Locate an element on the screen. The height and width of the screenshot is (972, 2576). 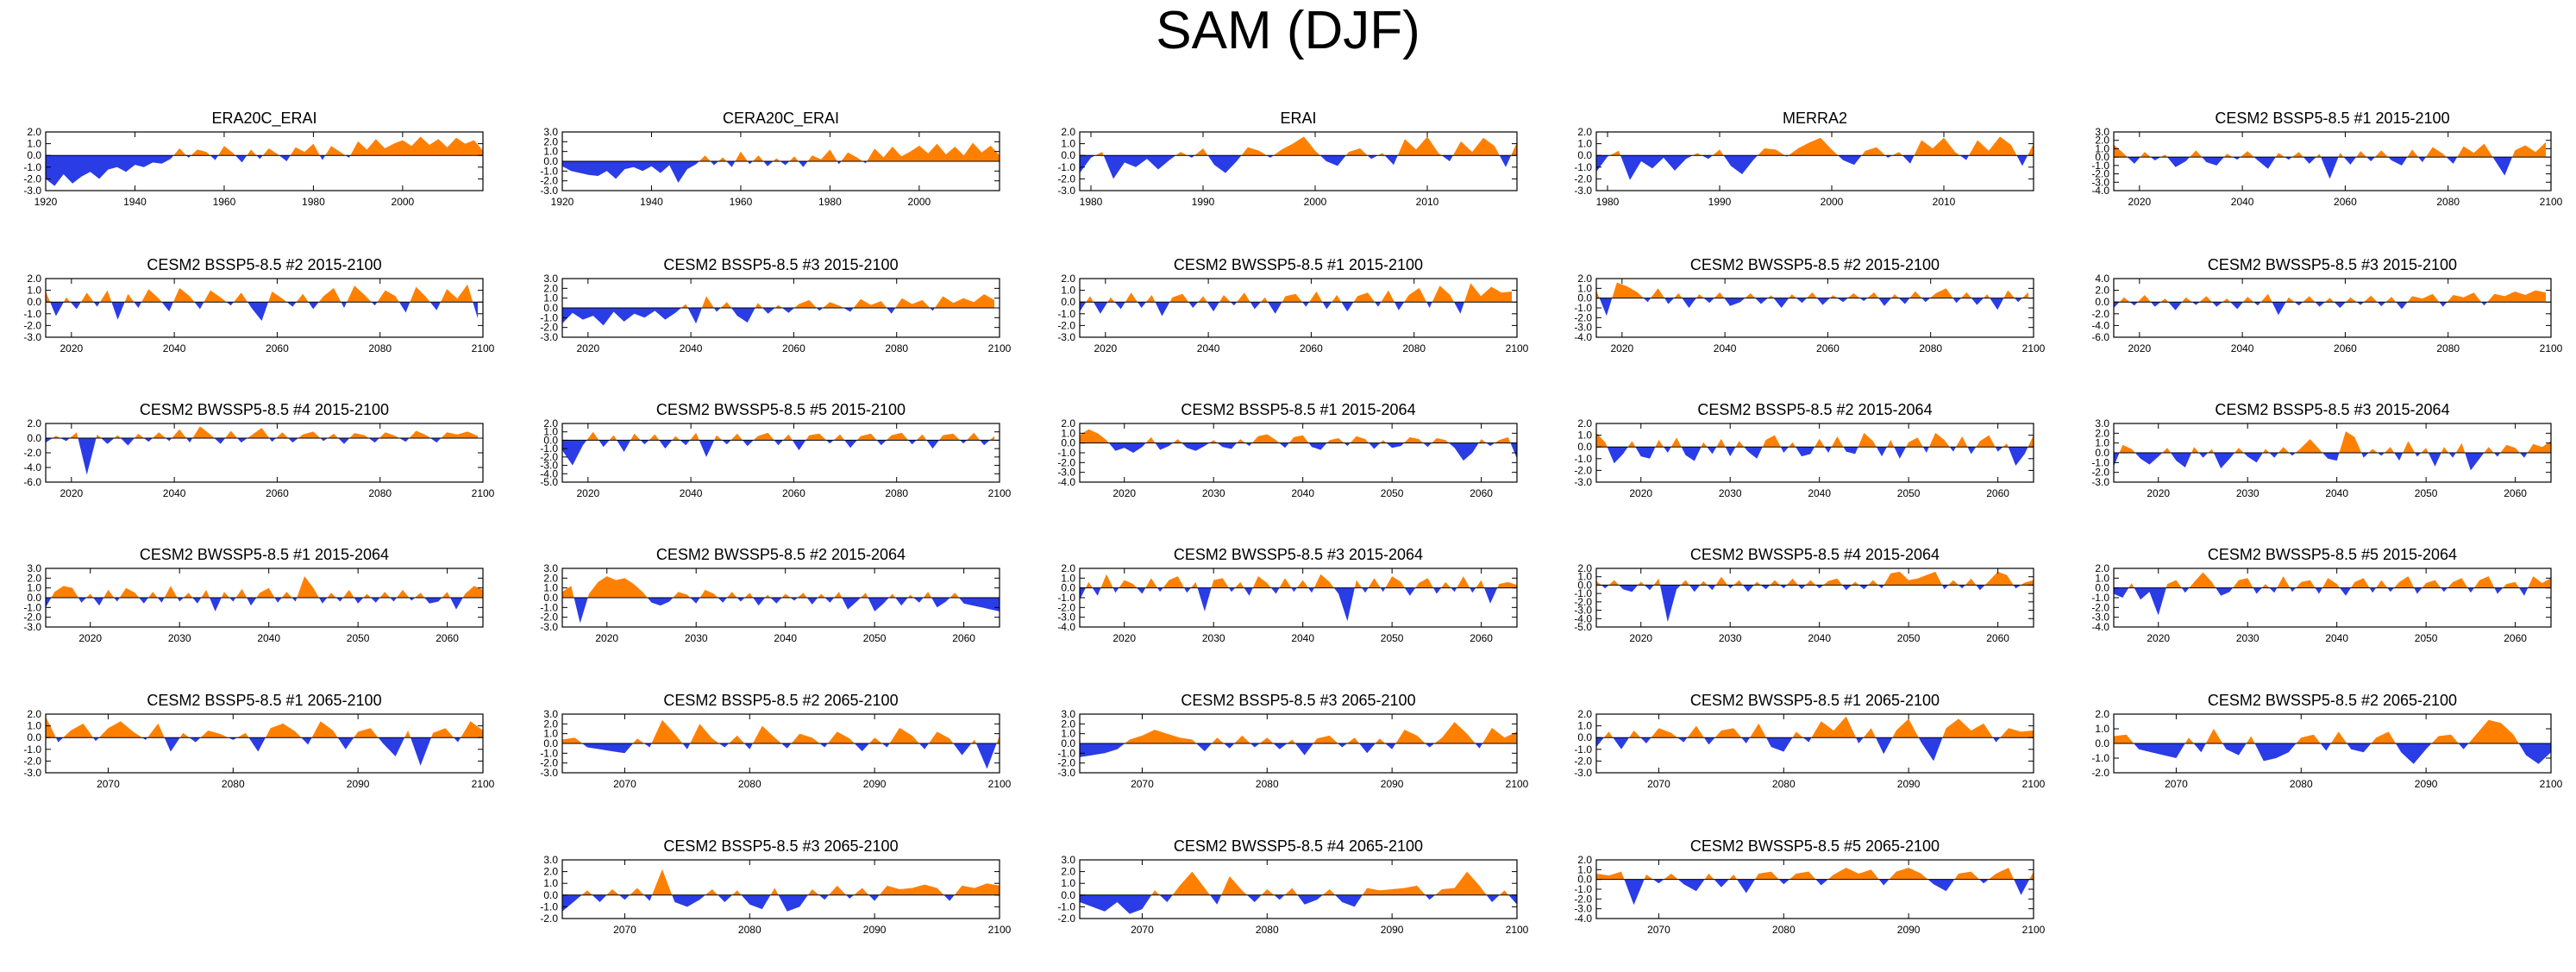
panel-title: CESM2 BWSSP5-8.5 #3 2015-2064 is located at coordinates (1298, 554).